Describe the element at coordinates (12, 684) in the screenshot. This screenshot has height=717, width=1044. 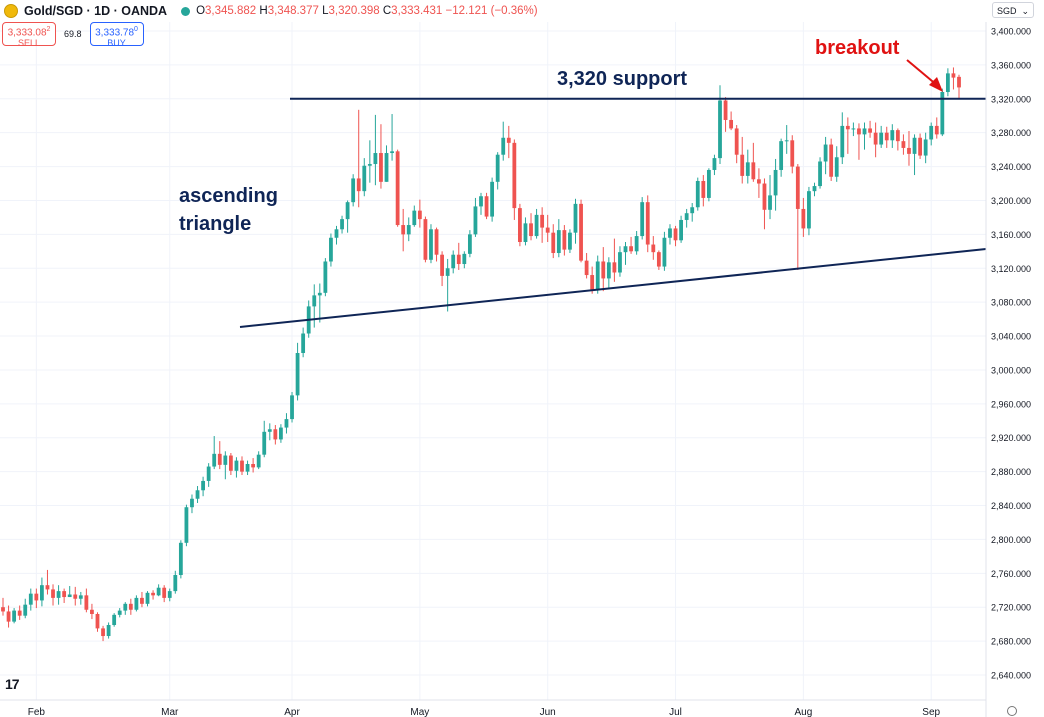
I see `tradingview-logo-icon: 17` at that location.